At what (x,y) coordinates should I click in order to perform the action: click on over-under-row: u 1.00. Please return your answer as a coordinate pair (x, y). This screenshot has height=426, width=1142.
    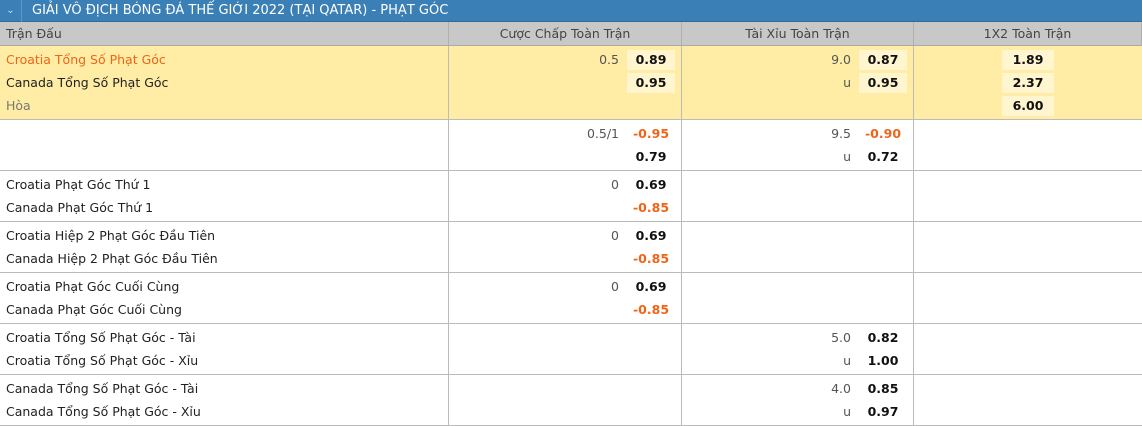
    Looking at the image, I should click on (797, 360).